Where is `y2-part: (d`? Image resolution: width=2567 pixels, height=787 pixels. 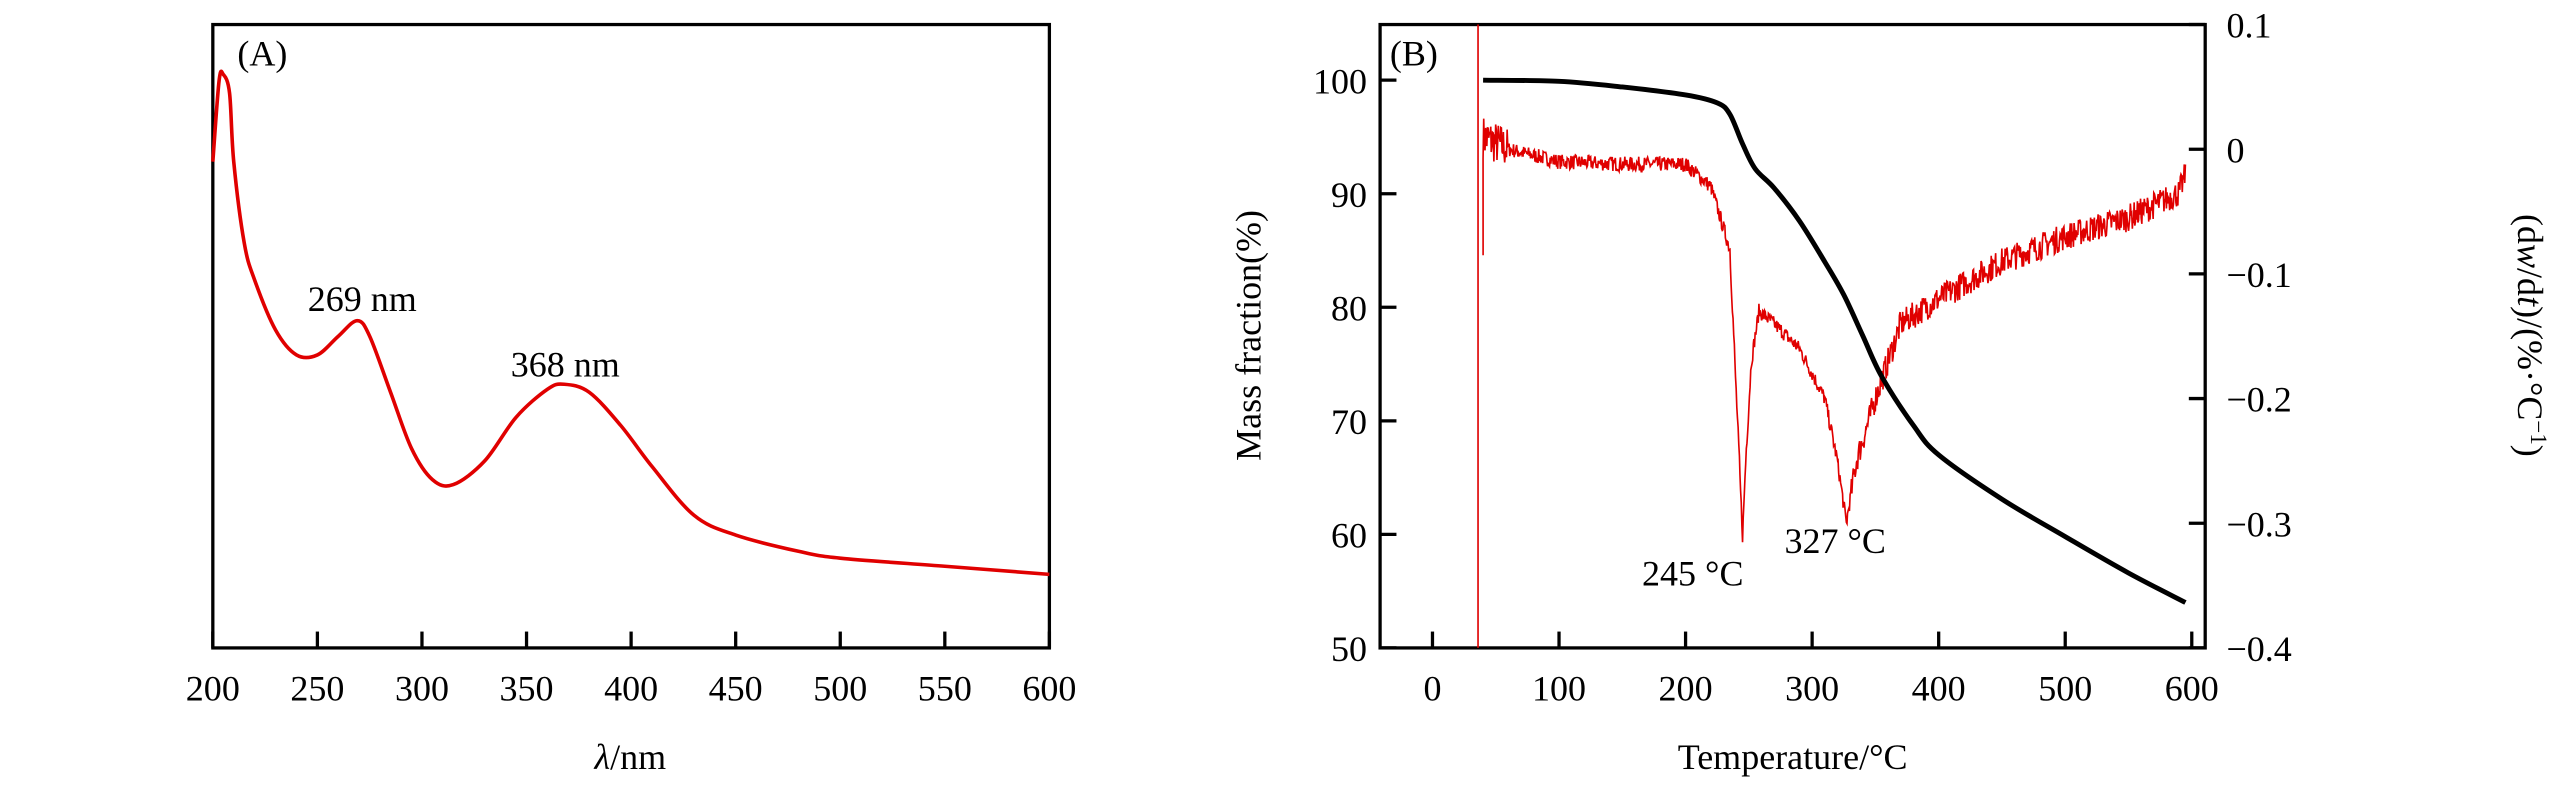 y2-part: (d is located at coordinates (2530, 229).